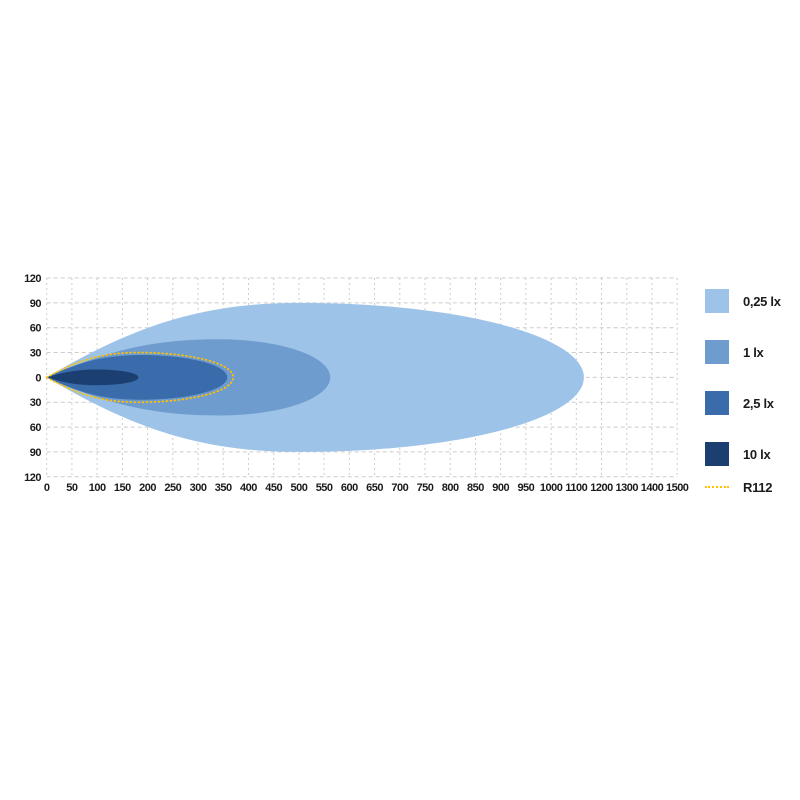 The height and width of the screenshot is (800, 800). Describe the element at coordinates (525, 488) in the screenshot. I see `x-tick-label: 950` at that location.